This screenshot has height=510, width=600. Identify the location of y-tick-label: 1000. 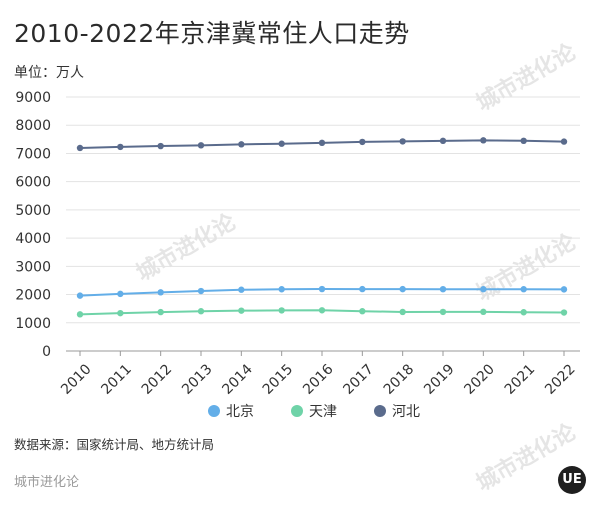
(33, 324).